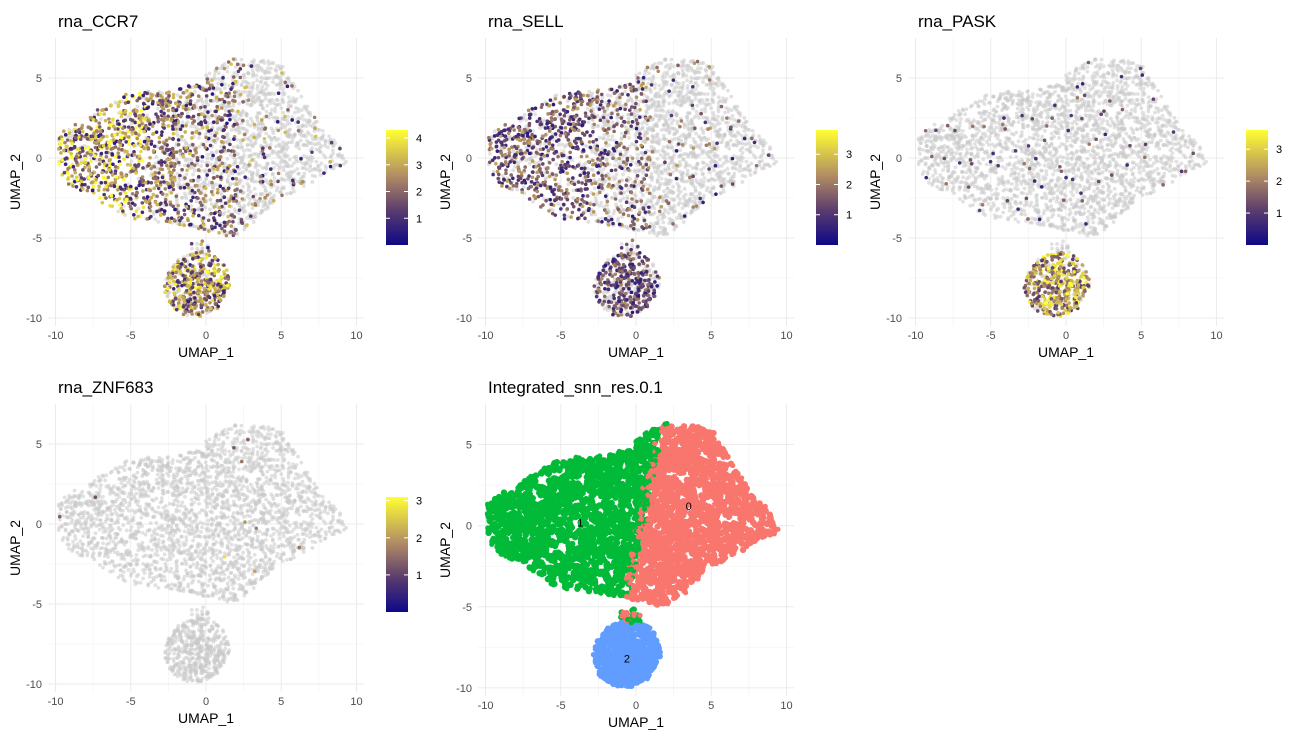  What do you see at coordinates (98, 21) in the screenshot?
I see `panel-title: rna_CCR7` at bounding box center [98, 21].